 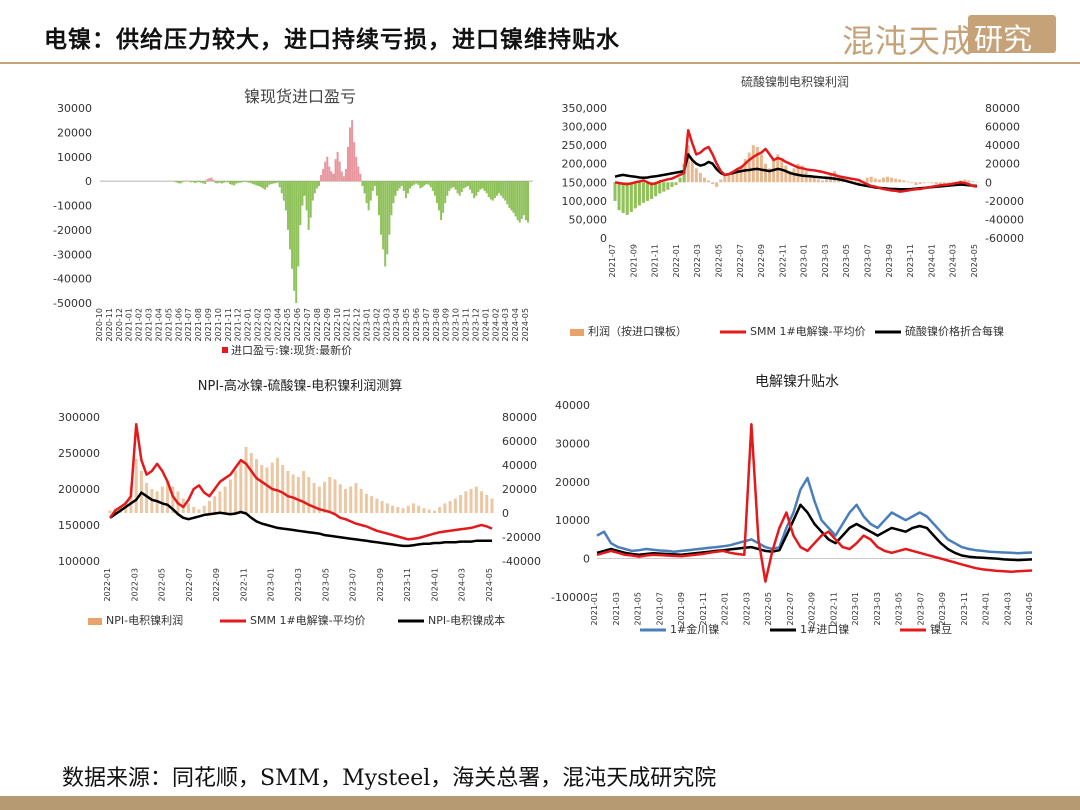 What do you see at coordinates (248, 324) in the screenshot?
I see `x-tick-label: 2022-01` at bounding box center [248, 324].